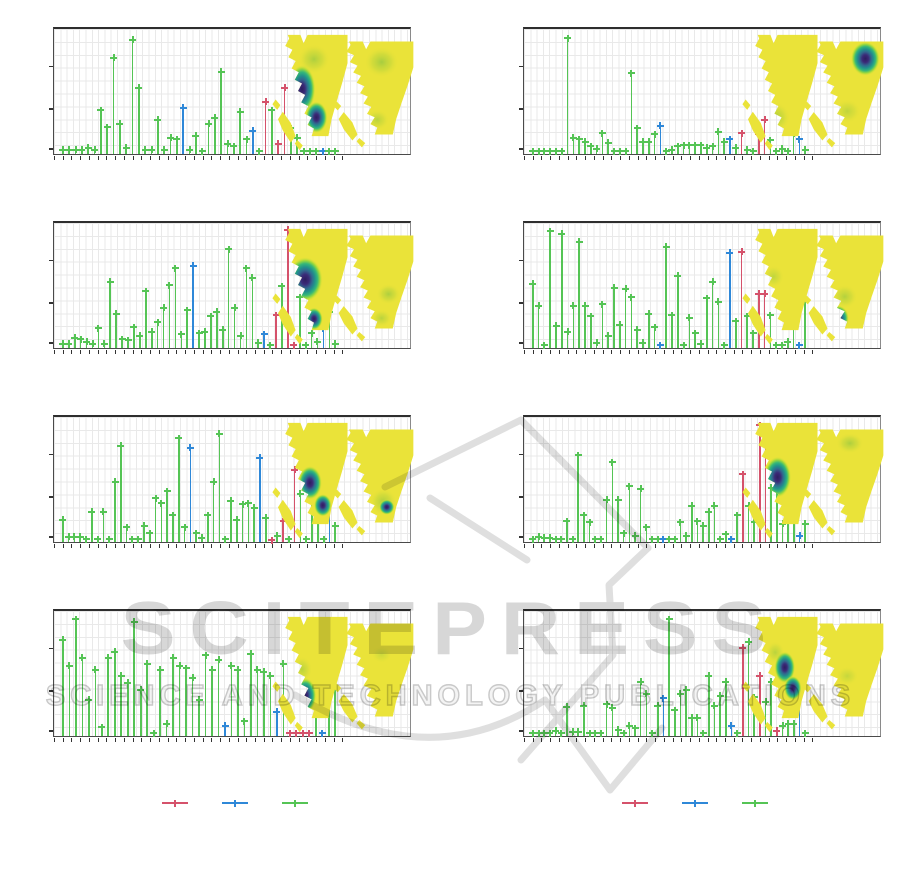 The height and width of the screenshot is (884, 901). I want to click on legend-right, so click(685, 803).